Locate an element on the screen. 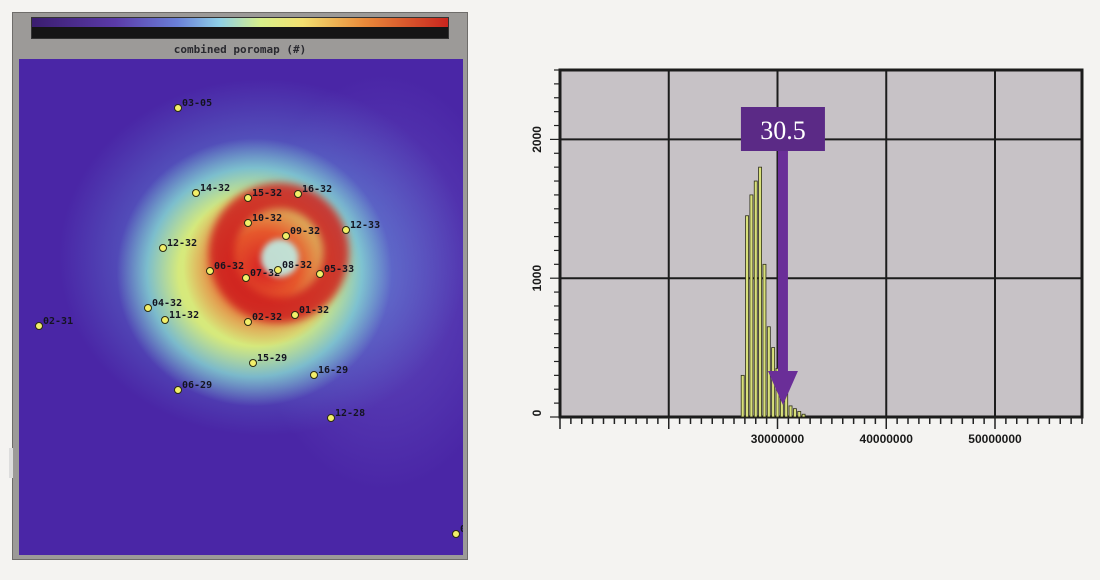 This screenshot has height=580, width=1100. well-label: 05-33 is located at coordinates (339, 269).